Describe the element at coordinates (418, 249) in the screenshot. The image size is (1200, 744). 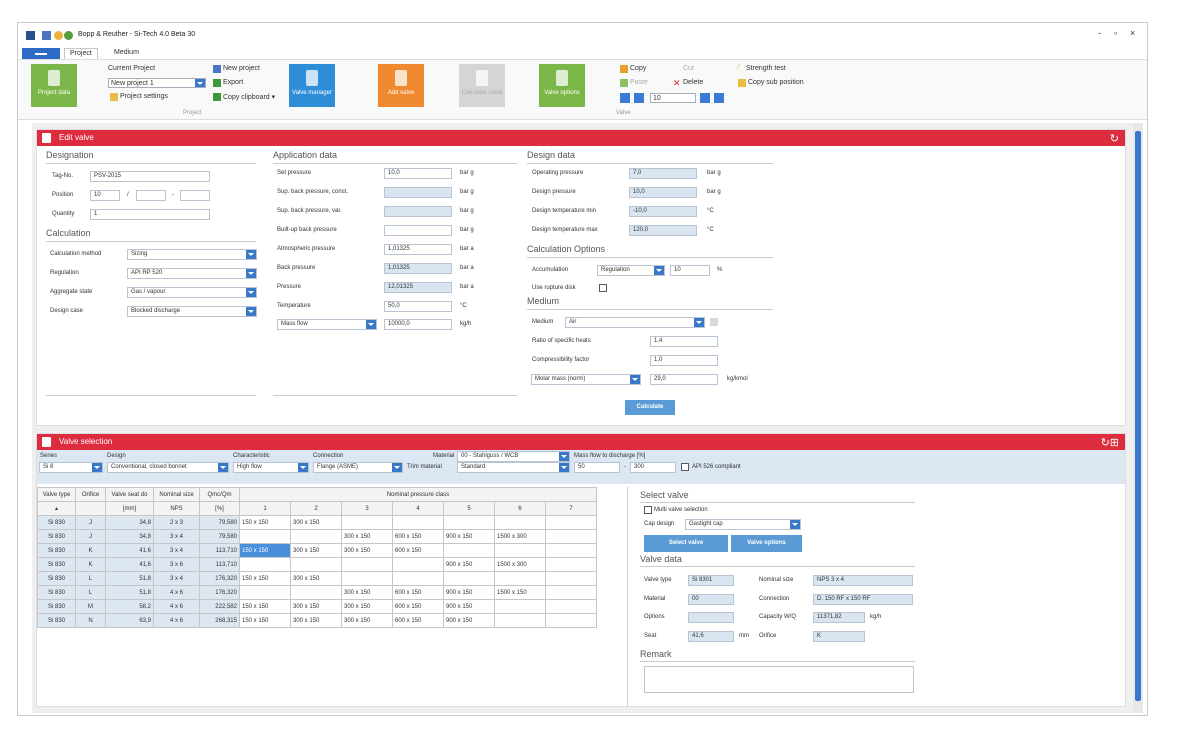
I see `app-row-input: 1,01325` at that location.